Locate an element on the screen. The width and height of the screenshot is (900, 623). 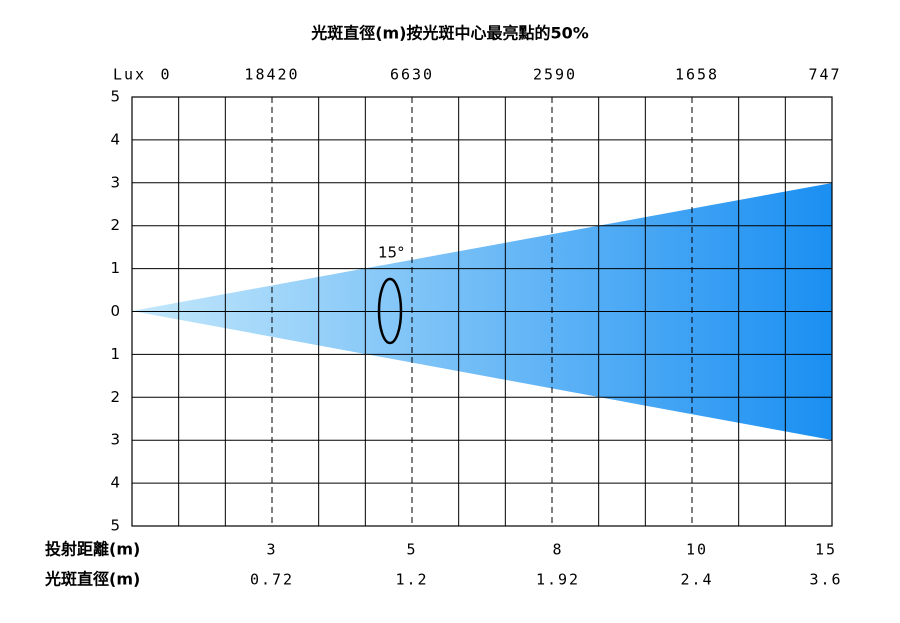
lux-value: 1658 is located at coordinates (697, 75).